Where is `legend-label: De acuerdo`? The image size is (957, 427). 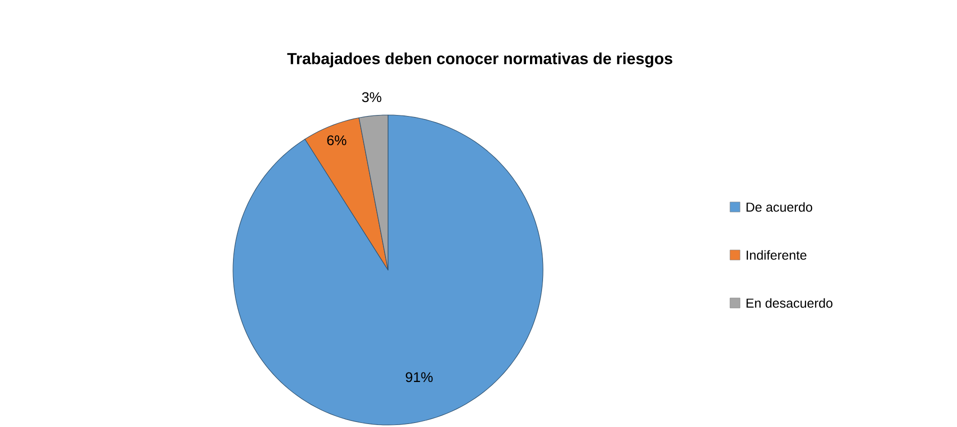 legend-label: De acuerdo is located at coordinates (779, 207).